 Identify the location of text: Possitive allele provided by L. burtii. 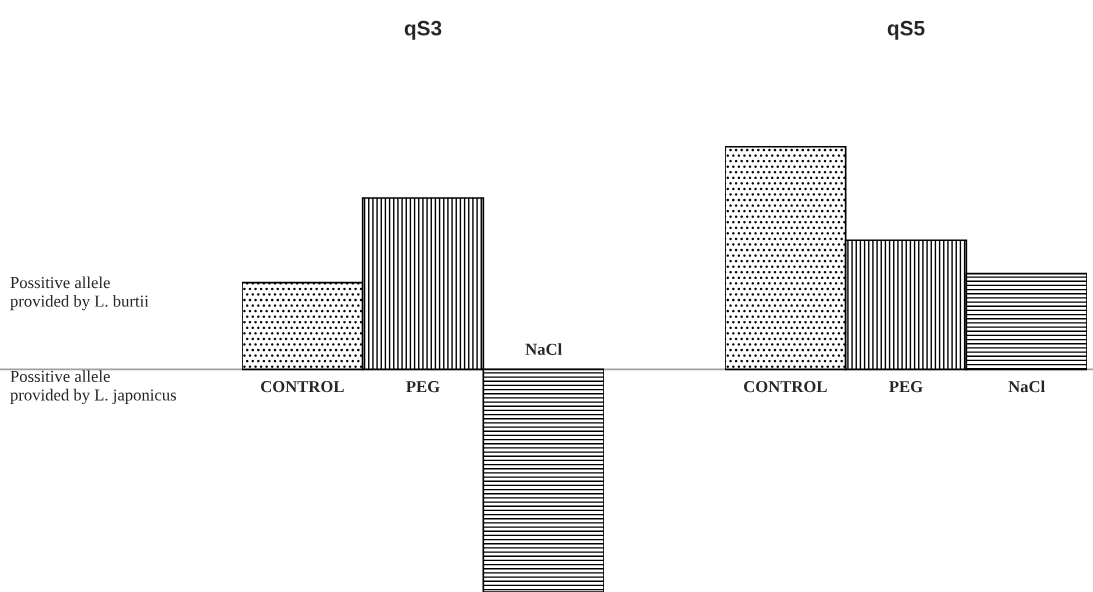
(79, 293).